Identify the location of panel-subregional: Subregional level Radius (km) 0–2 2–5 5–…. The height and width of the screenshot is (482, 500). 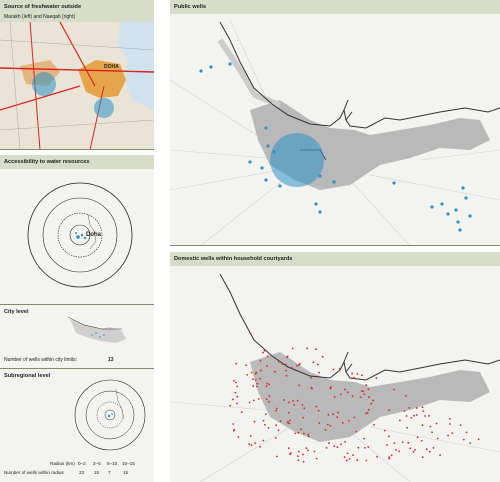
(77, 425).